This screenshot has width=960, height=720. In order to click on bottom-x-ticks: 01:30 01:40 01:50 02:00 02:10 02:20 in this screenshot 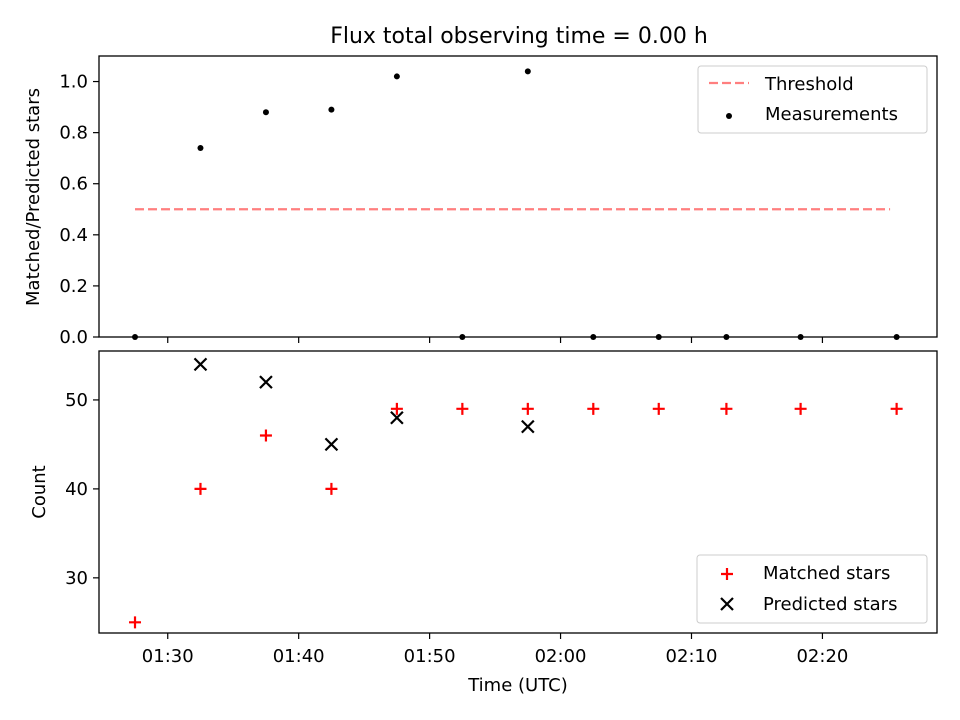, I will do `click(495, 650)`.